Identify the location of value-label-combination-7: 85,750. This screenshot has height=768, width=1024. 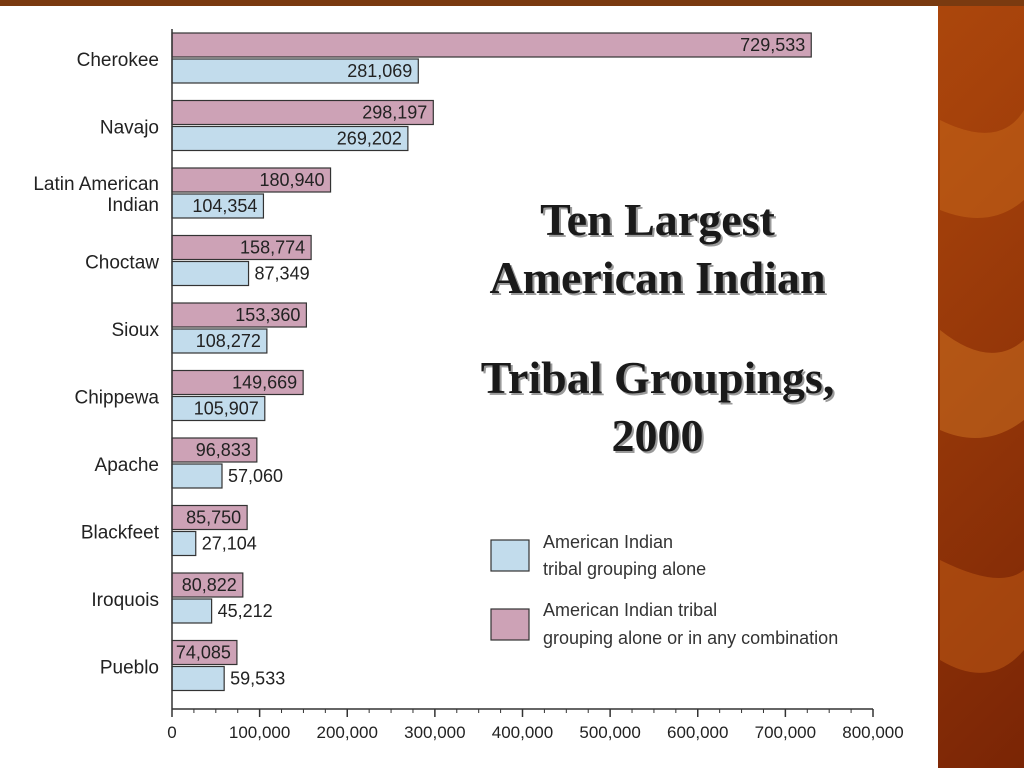
(213, 518).